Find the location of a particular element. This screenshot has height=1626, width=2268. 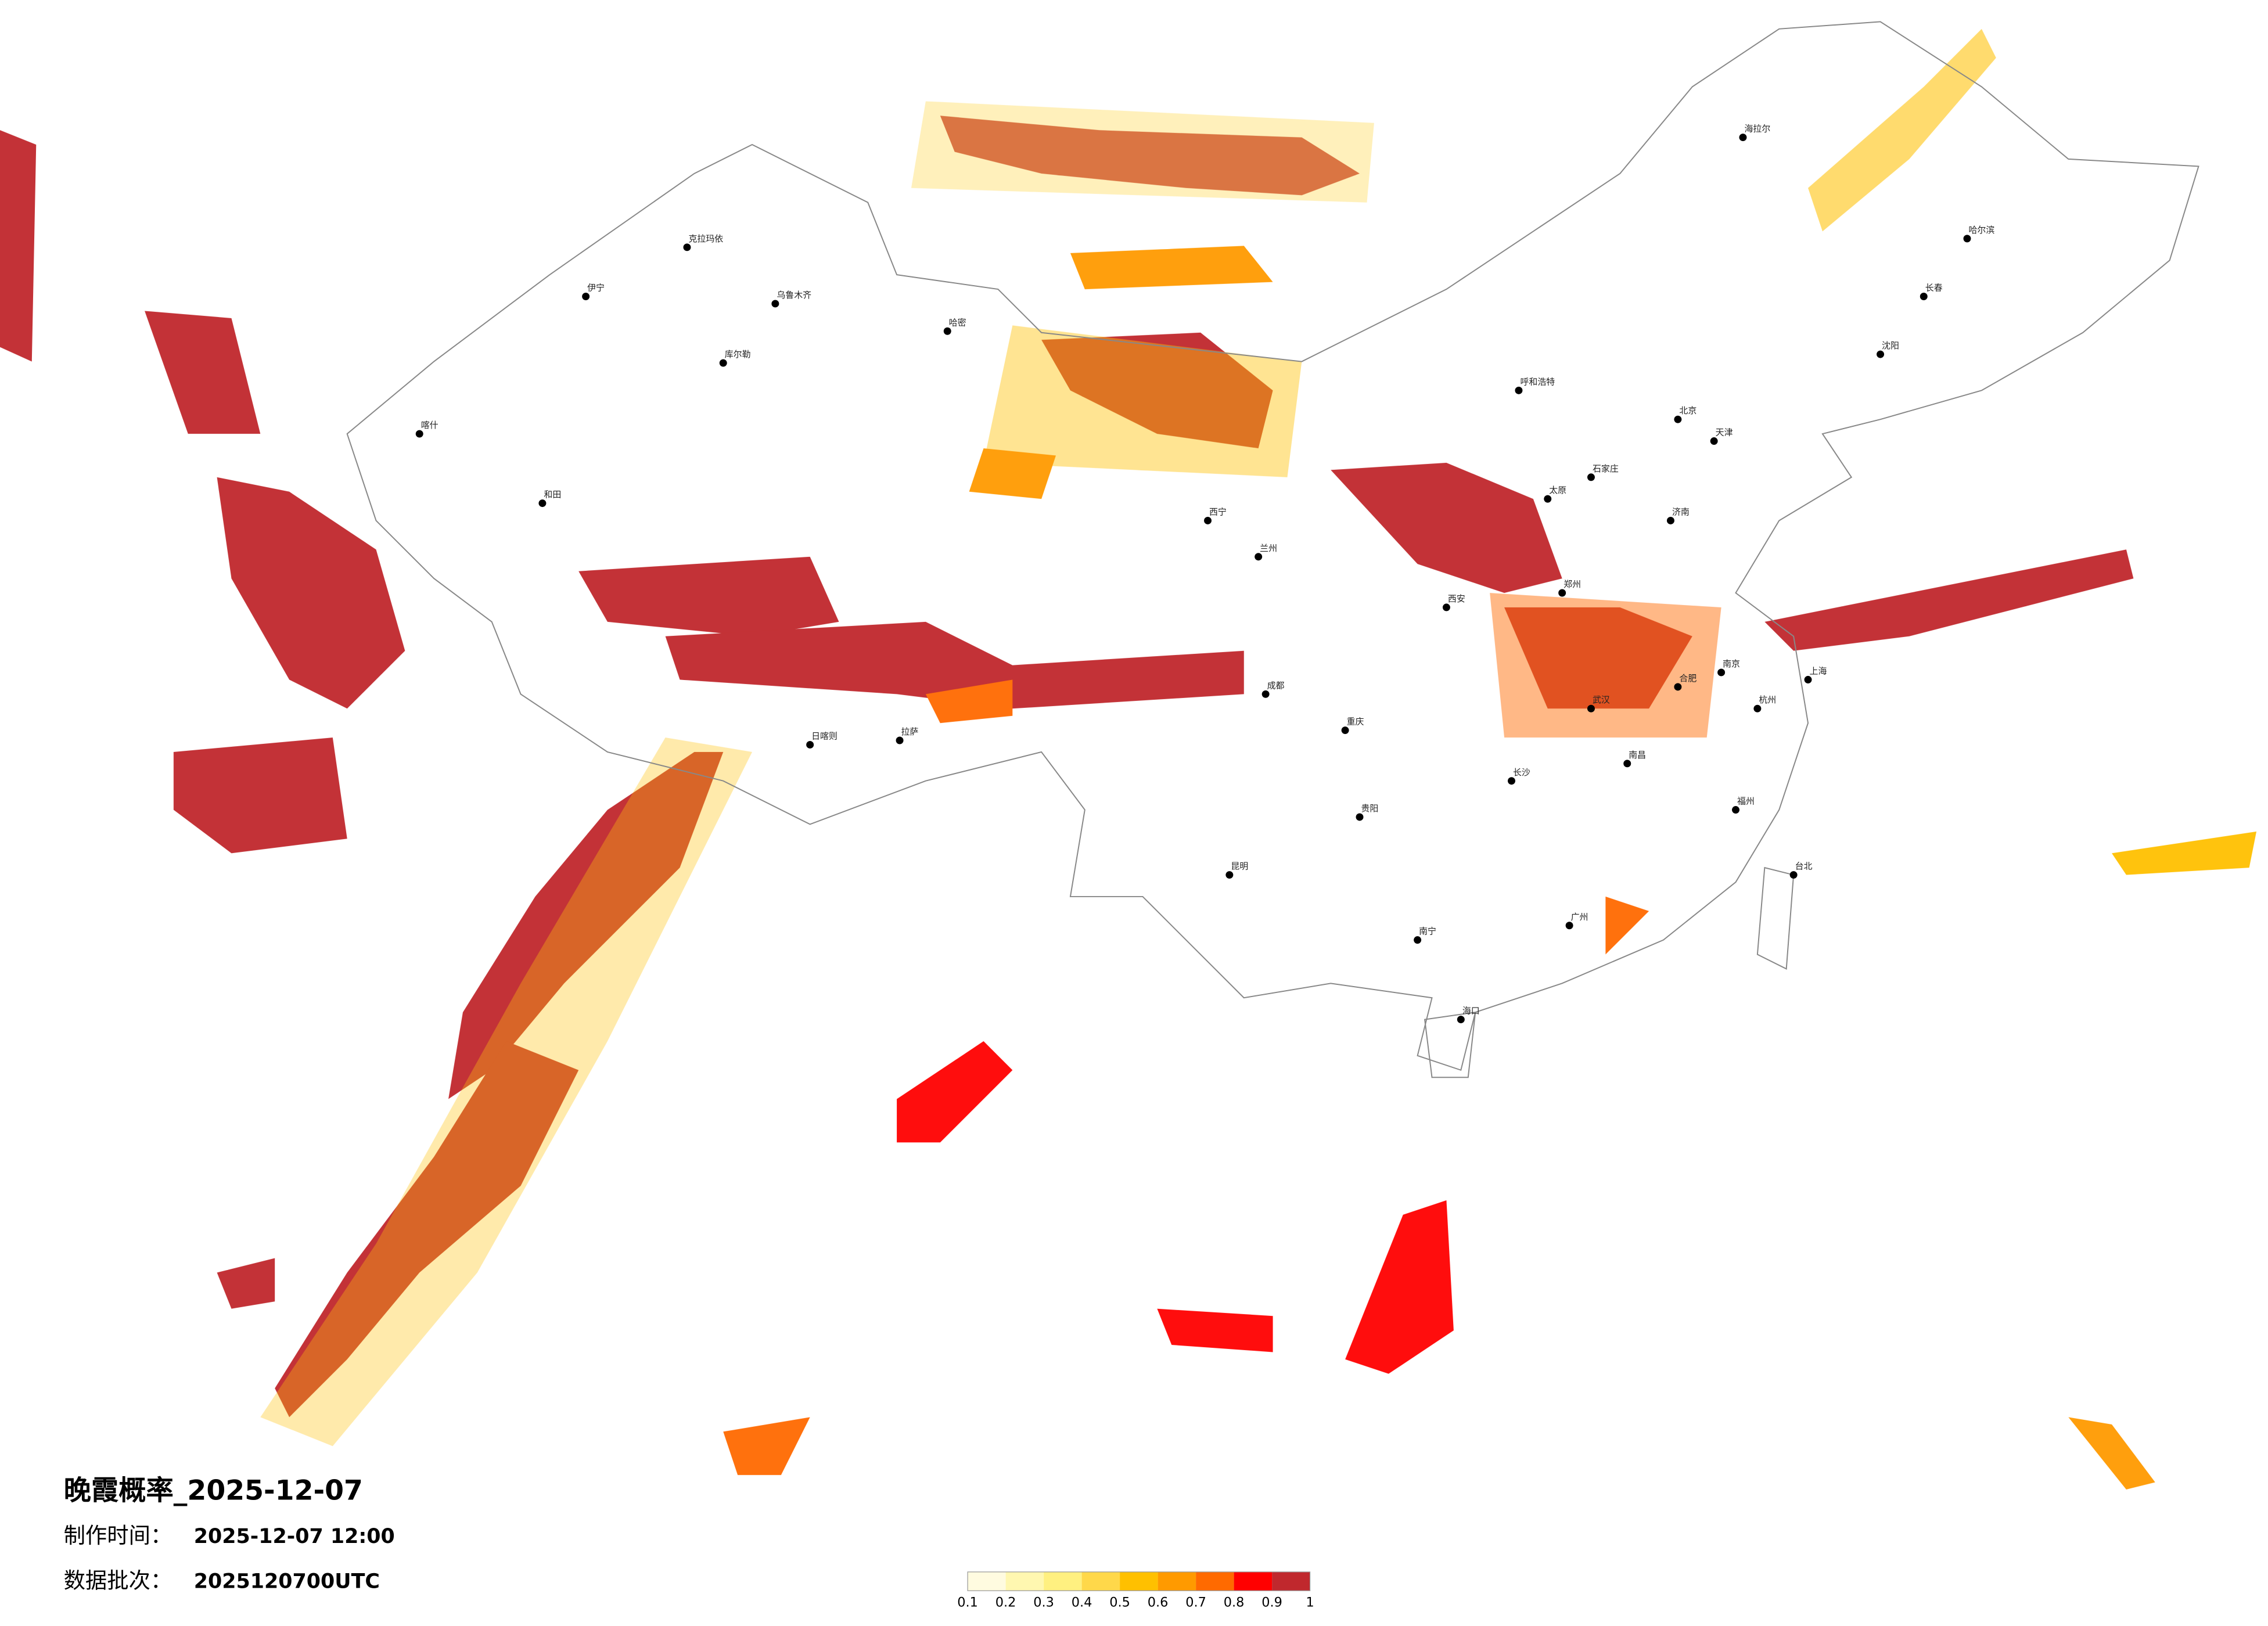

legend-tick-label: 0.6 is located at coordinates (1158, 1602).